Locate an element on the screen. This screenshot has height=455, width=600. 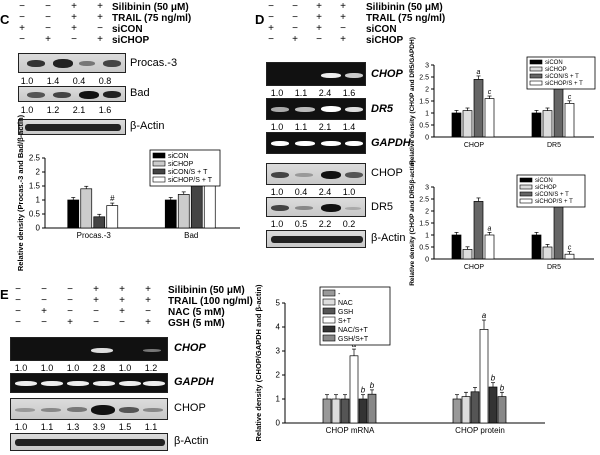
quant-value: 2.2 is located at coordinates (325, 224).